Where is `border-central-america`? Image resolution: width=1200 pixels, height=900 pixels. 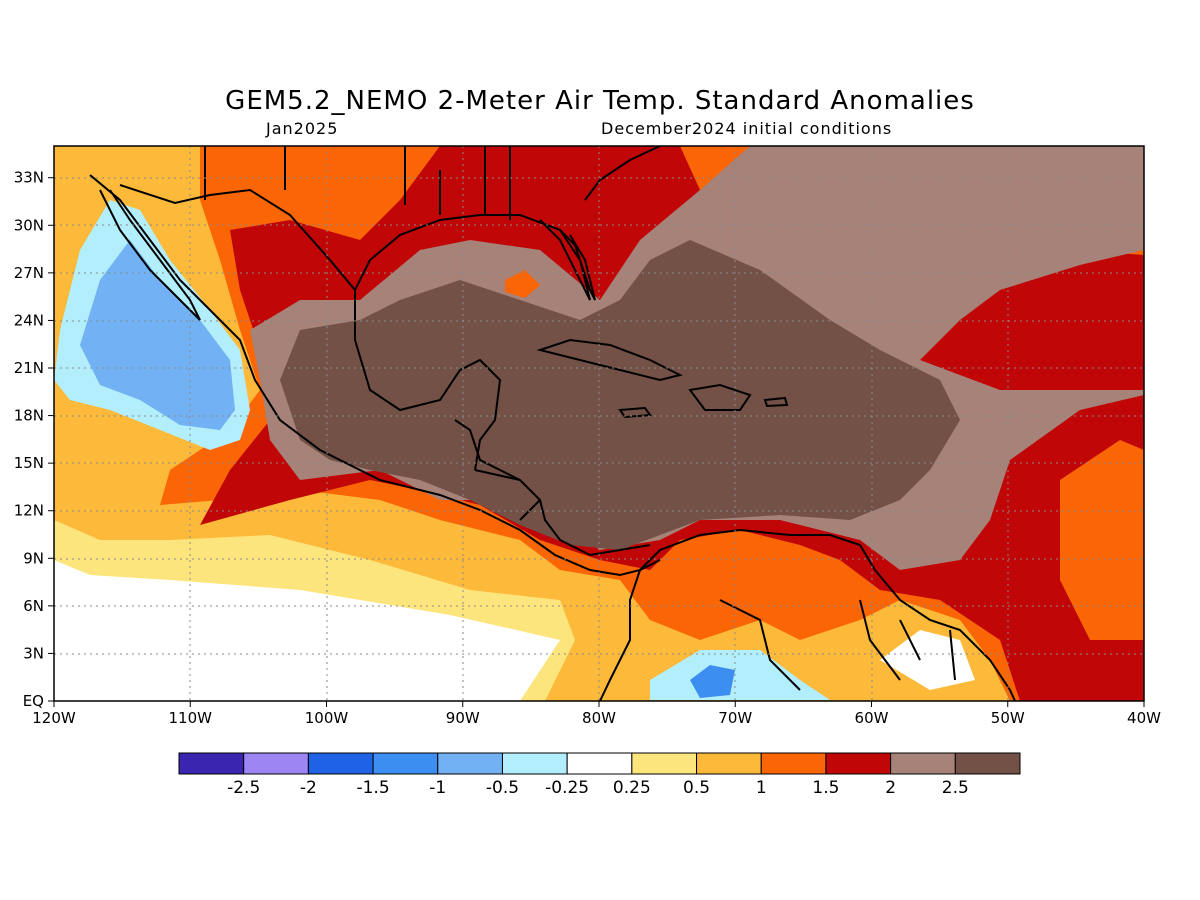 border-central-america is located at coordinates (497, 470).